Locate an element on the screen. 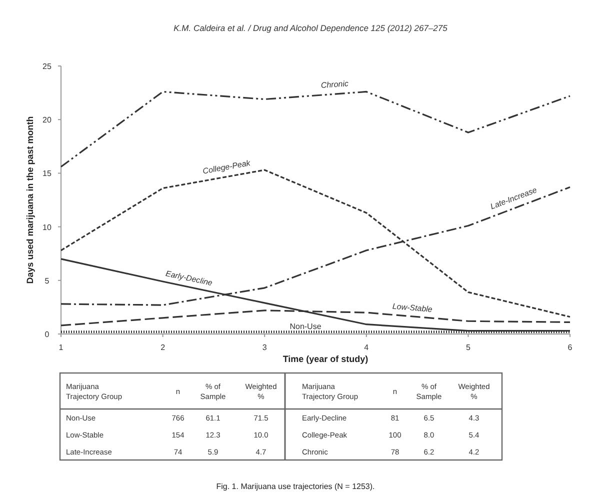  text: K.M. Caldeira et al. / Drug and Alcohol Dependence 125 (2012) 267–275 is located at coordinates (311, 28).